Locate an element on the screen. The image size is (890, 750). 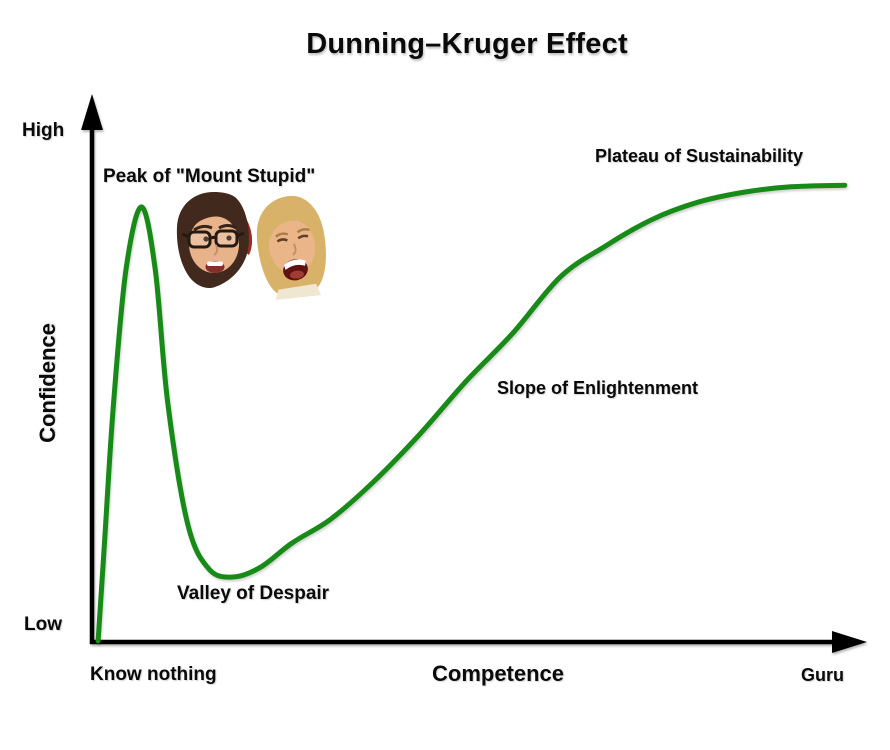
annotation-valley: Valley of Despair is located at coordinates (253, 593).